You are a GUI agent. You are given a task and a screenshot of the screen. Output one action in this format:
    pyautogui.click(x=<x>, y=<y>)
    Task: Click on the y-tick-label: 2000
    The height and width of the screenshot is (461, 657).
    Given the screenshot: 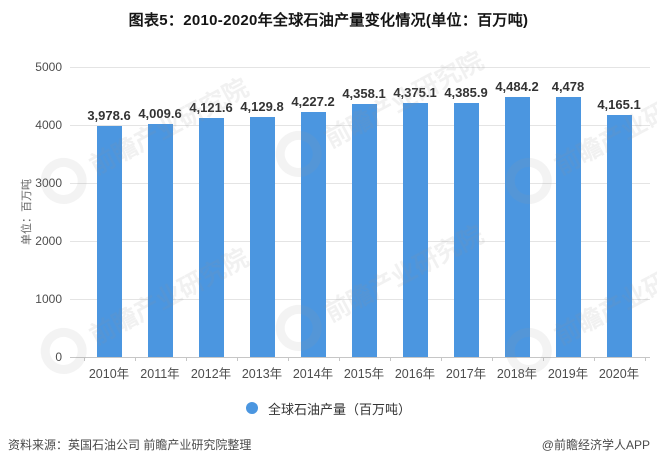 What is the action you would take?
    pyautogui.click(x=48, y=241)
    